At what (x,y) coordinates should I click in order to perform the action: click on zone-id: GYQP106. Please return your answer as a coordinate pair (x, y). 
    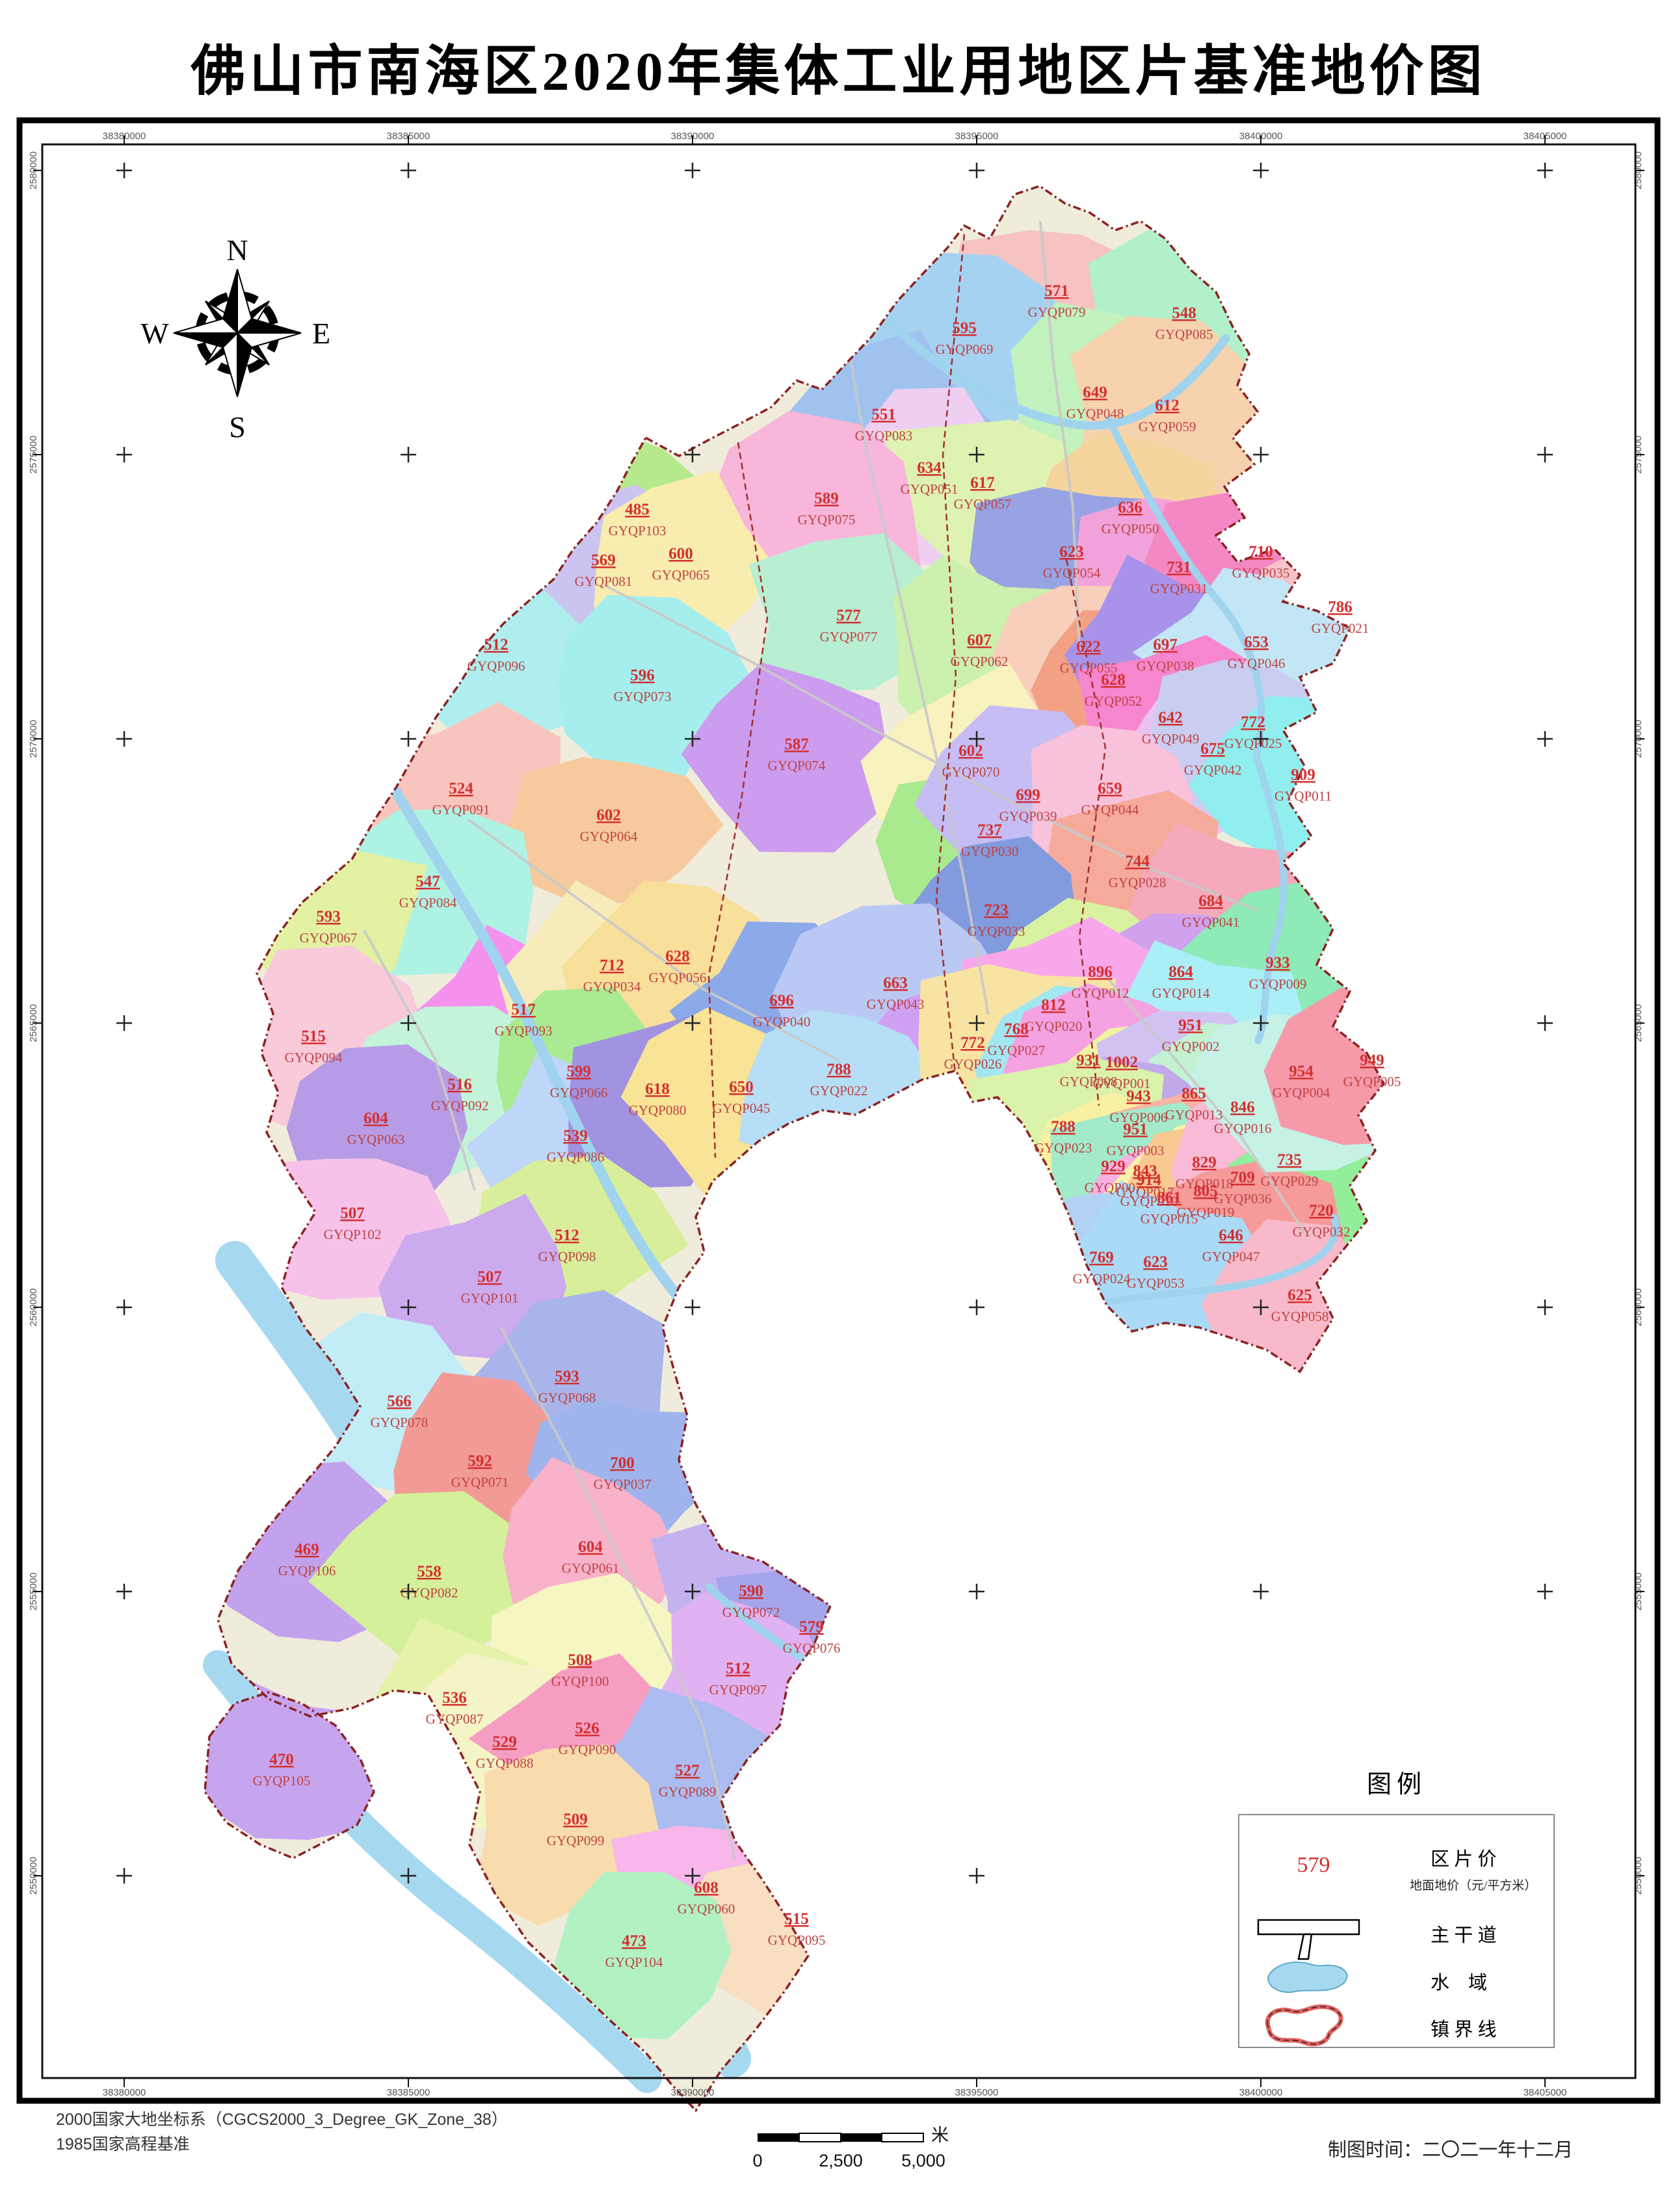
    Looking at the image, I should click on (307, 1571).